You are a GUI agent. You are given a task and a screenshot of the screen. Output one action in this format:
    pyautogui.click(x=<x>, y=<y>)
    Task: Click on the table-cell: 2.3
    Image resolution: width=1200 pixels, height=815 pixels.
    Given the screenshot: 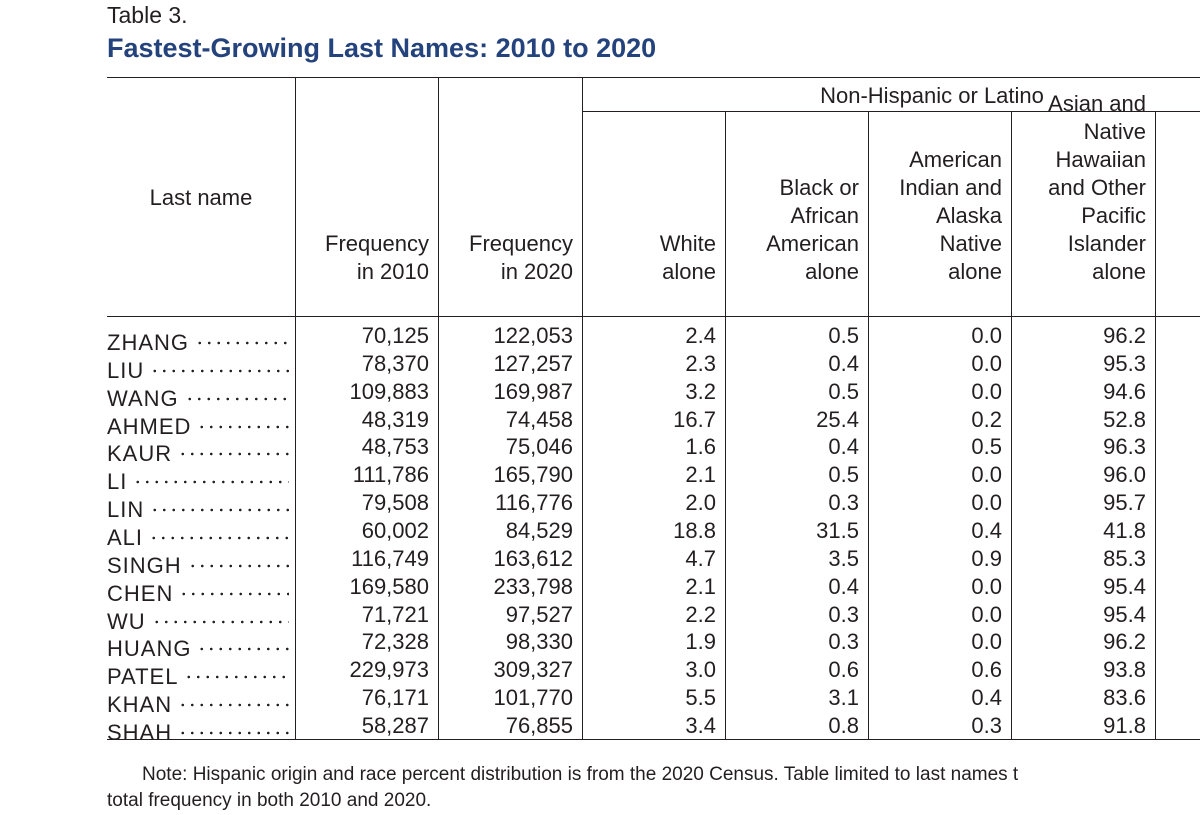 What is the action you would take?
    pyautogui.click(x=700, y=363)
    